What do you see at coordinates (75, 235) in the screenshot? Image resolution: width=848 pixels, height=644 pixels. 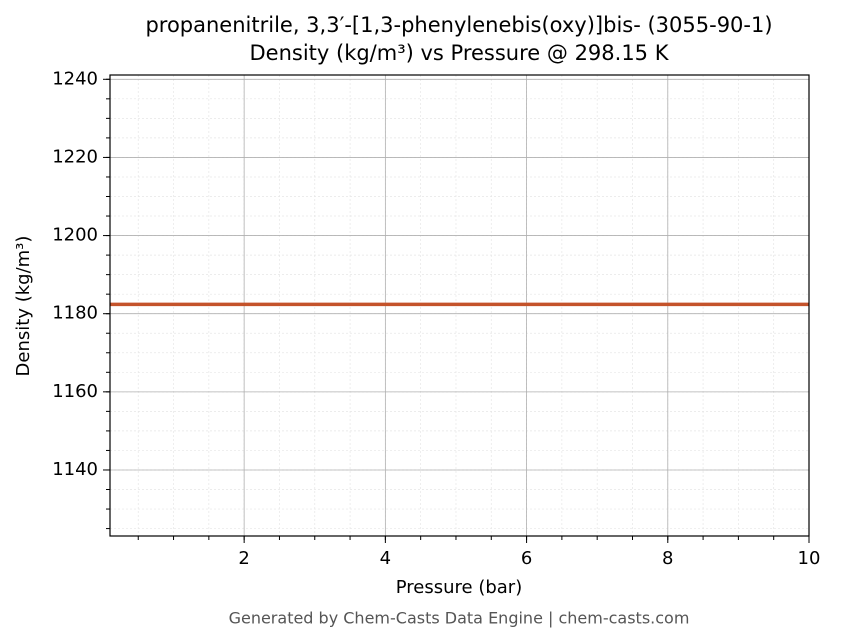 I see `y-tick-label: 1200` at bounding box center [75, 235].